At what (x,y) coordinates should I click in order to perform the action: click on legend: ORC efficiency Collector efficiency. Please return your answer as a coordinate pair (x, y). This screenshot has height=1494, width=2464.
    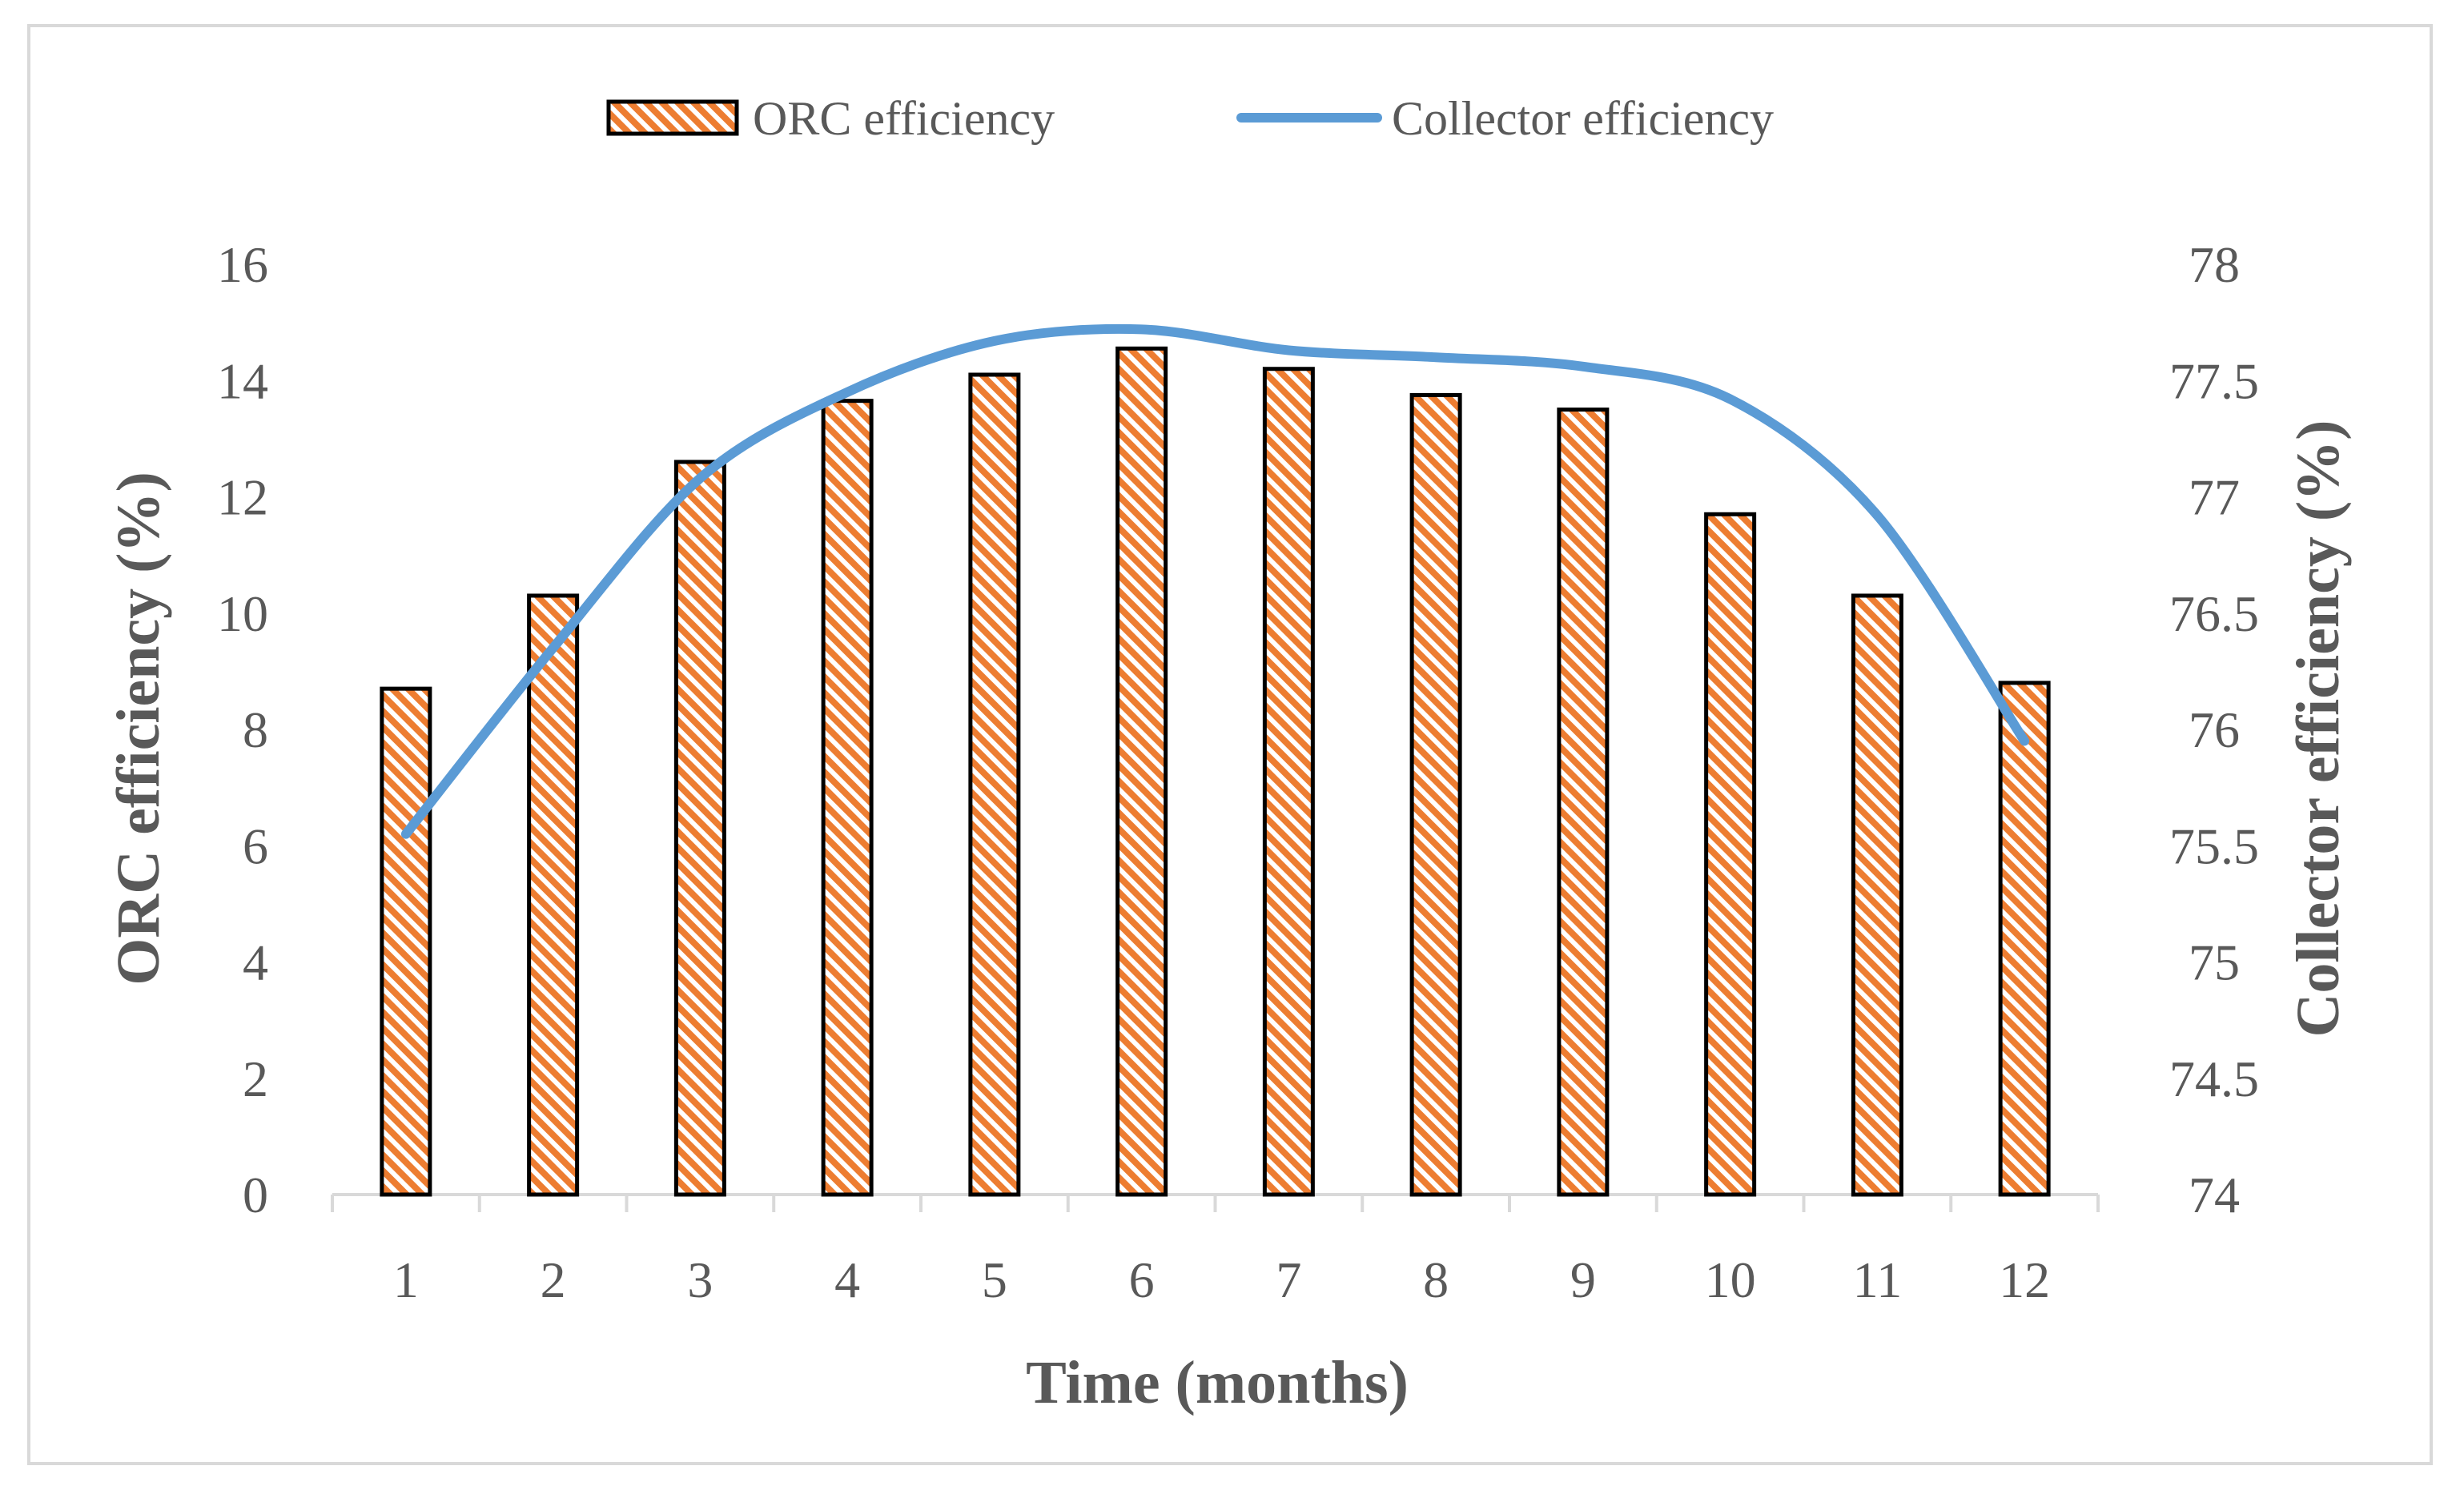
    Looking at the image, I should click on (1190, 118).